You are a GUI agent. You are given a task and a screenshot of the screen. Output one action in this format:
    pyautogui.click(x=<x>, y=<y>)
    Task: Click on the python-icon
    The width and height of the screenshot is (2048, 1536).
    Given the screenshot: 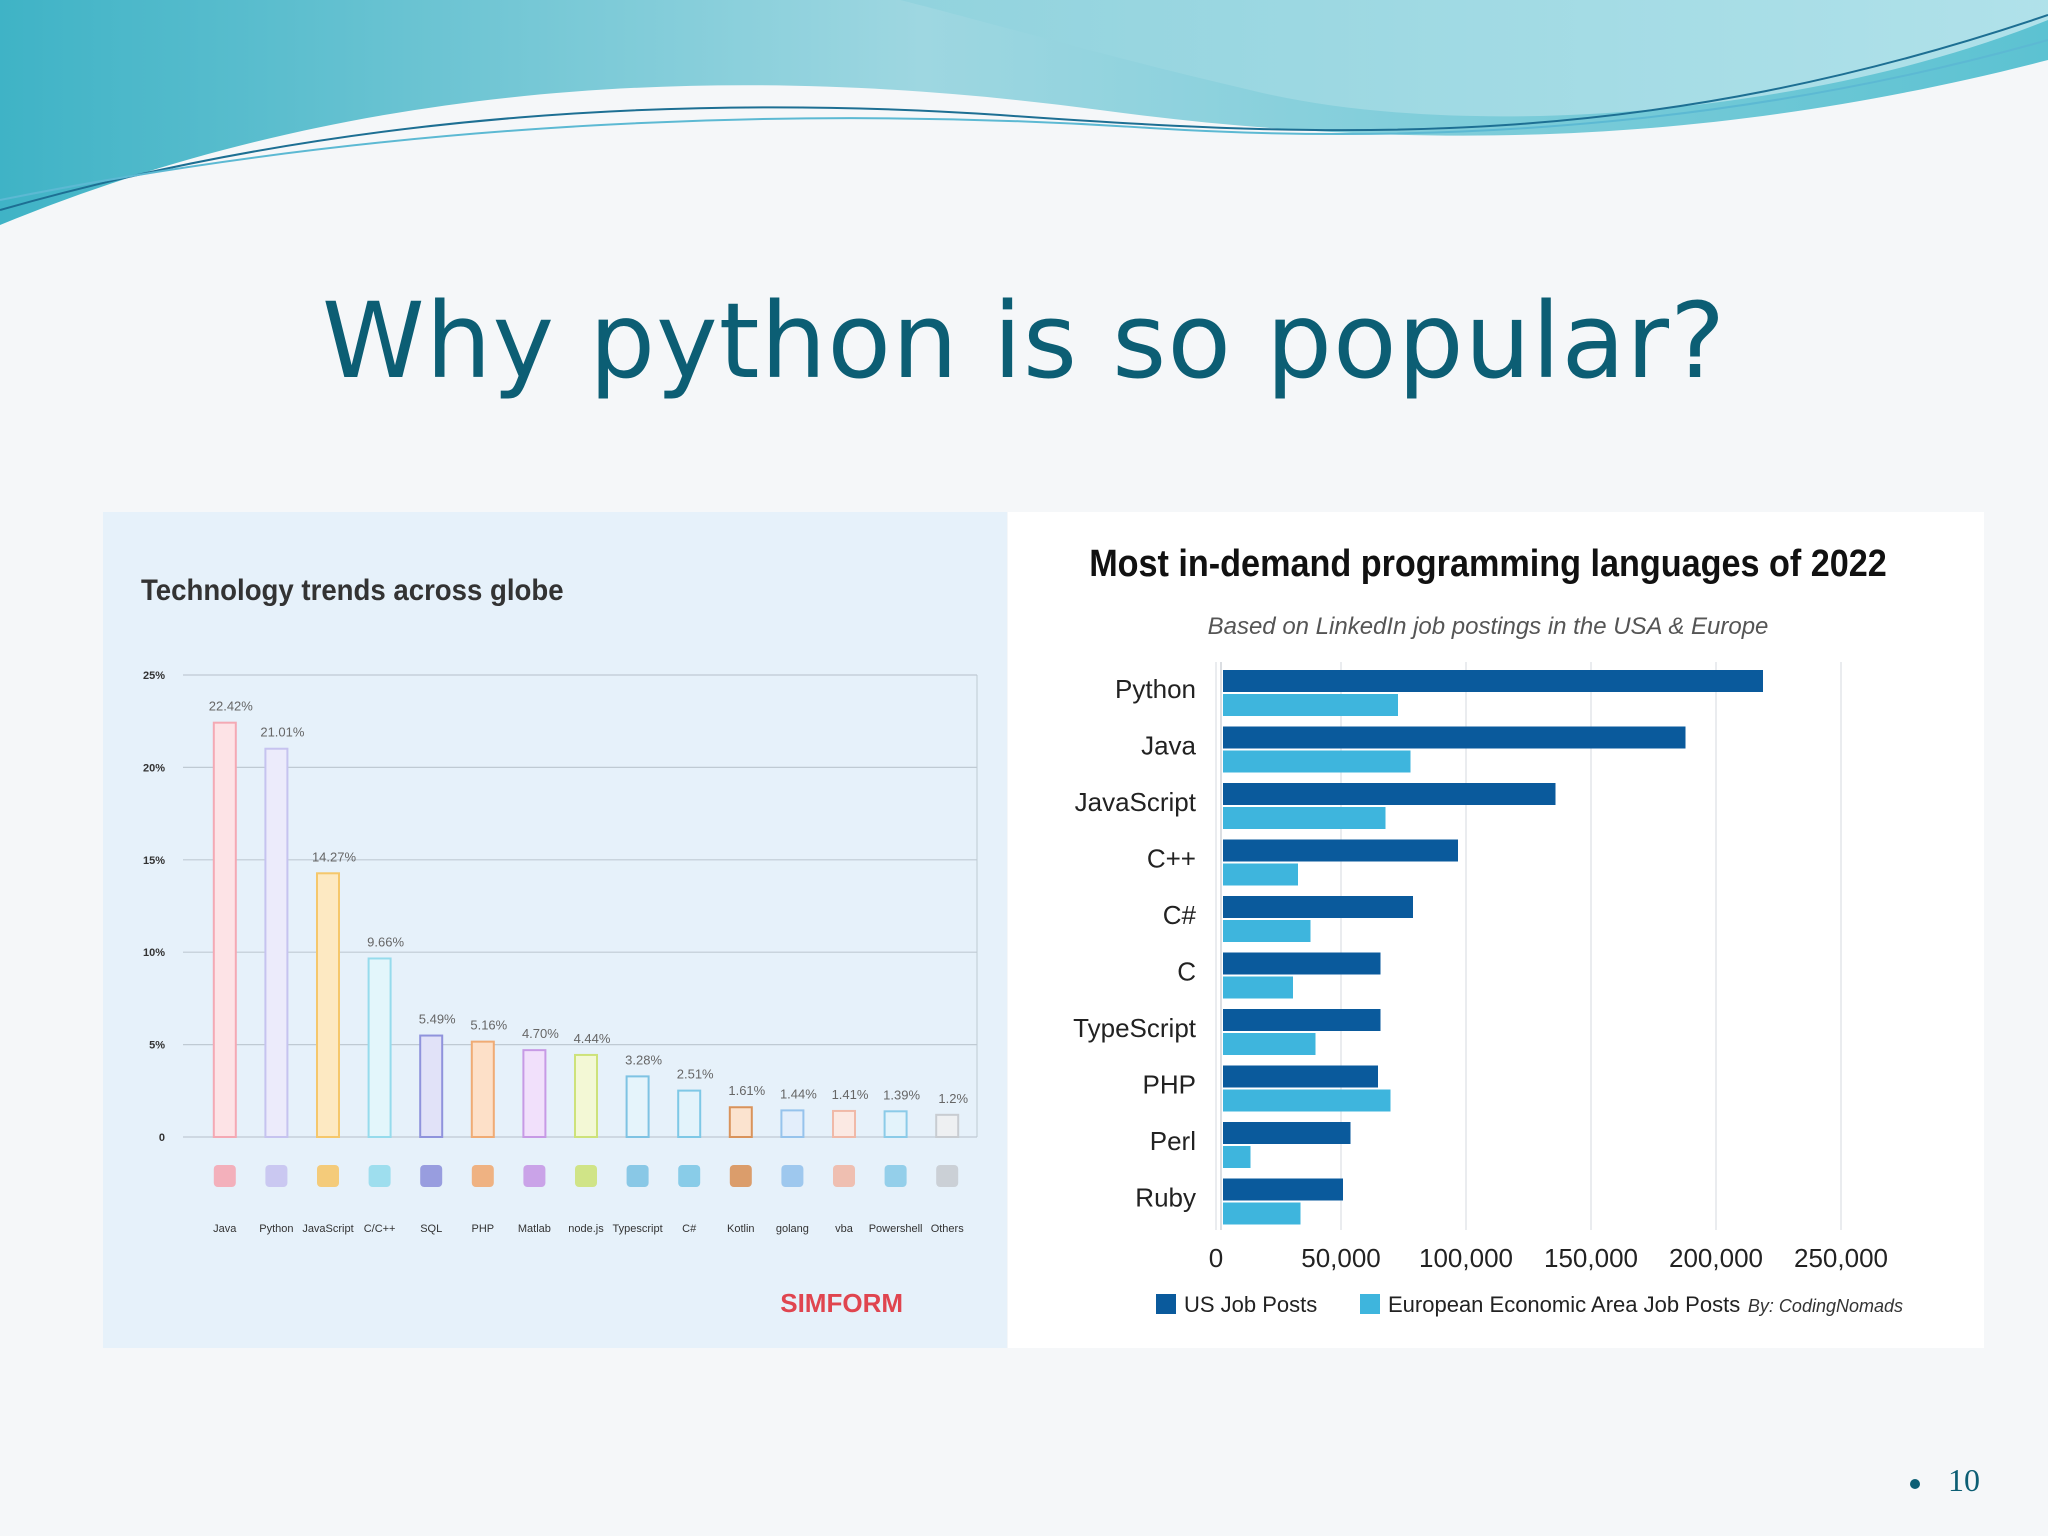 What is the action you would take?
    pyautogui.click(x=276, y=1176)
    